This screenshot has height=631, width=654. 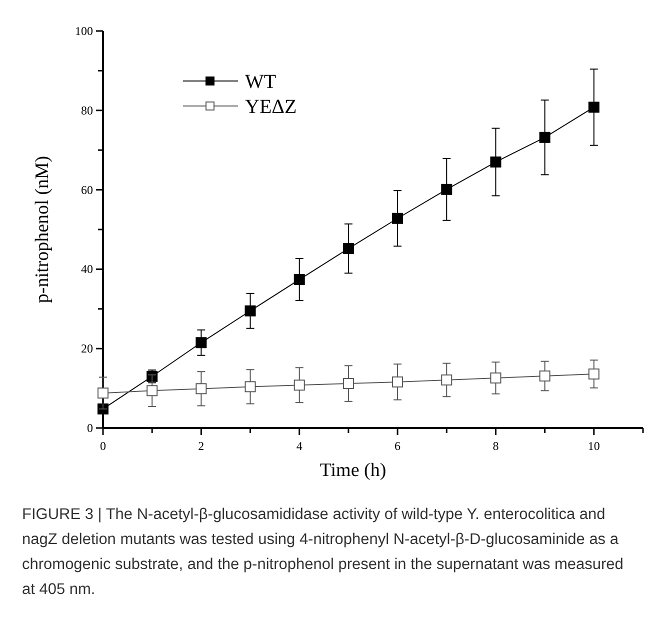 What do you see at coordinates (90, 428) in the screenshot?
I see `y-tick-label: 0` at bounding box center [90, 428].